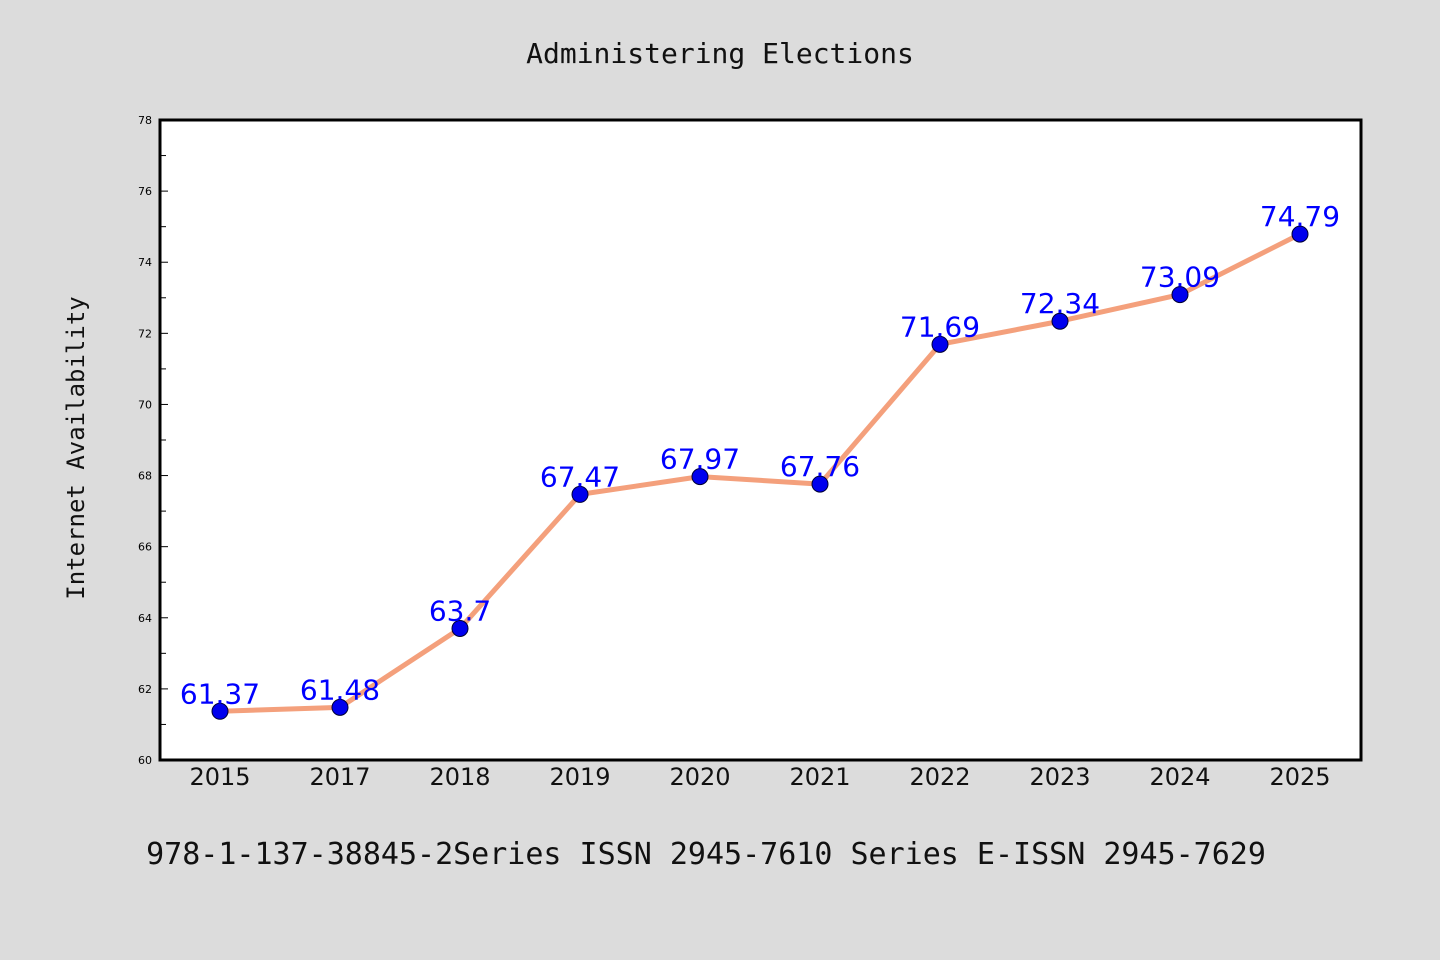 This screenshot has width=1440, height=960. What do you see at coordinates (1179, 777) in the screenshot?
I see `x-tick-label-2024: 2024` at bounding box center [1179, 777].